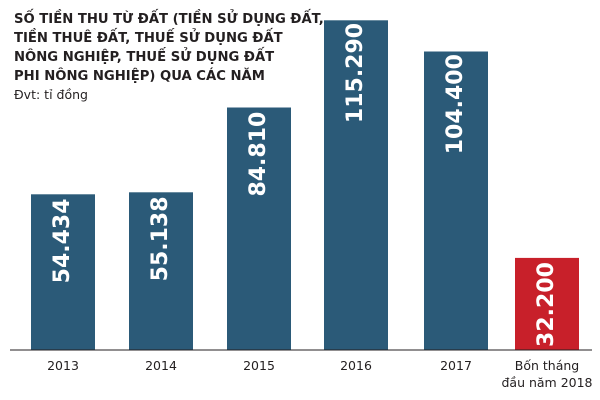  I want to click on bar-value-label: 84.810, so click(258, 154).